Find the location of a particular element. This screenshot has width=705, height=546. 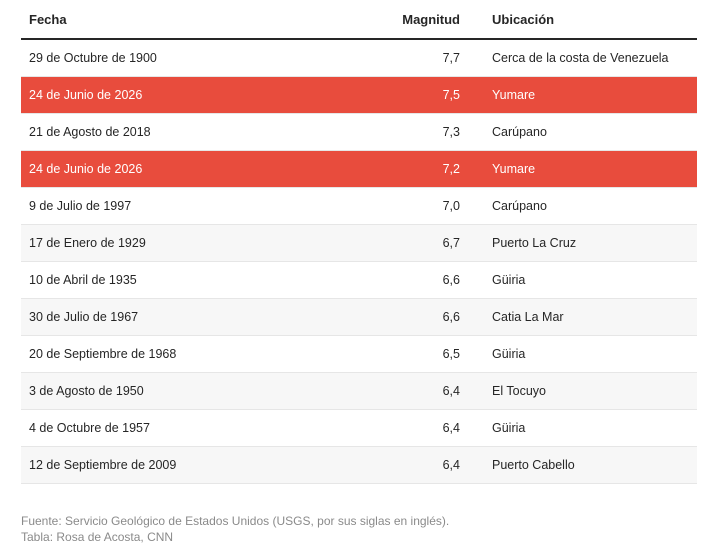

table-cell: 7,5 is located at coordinates (394, 95).